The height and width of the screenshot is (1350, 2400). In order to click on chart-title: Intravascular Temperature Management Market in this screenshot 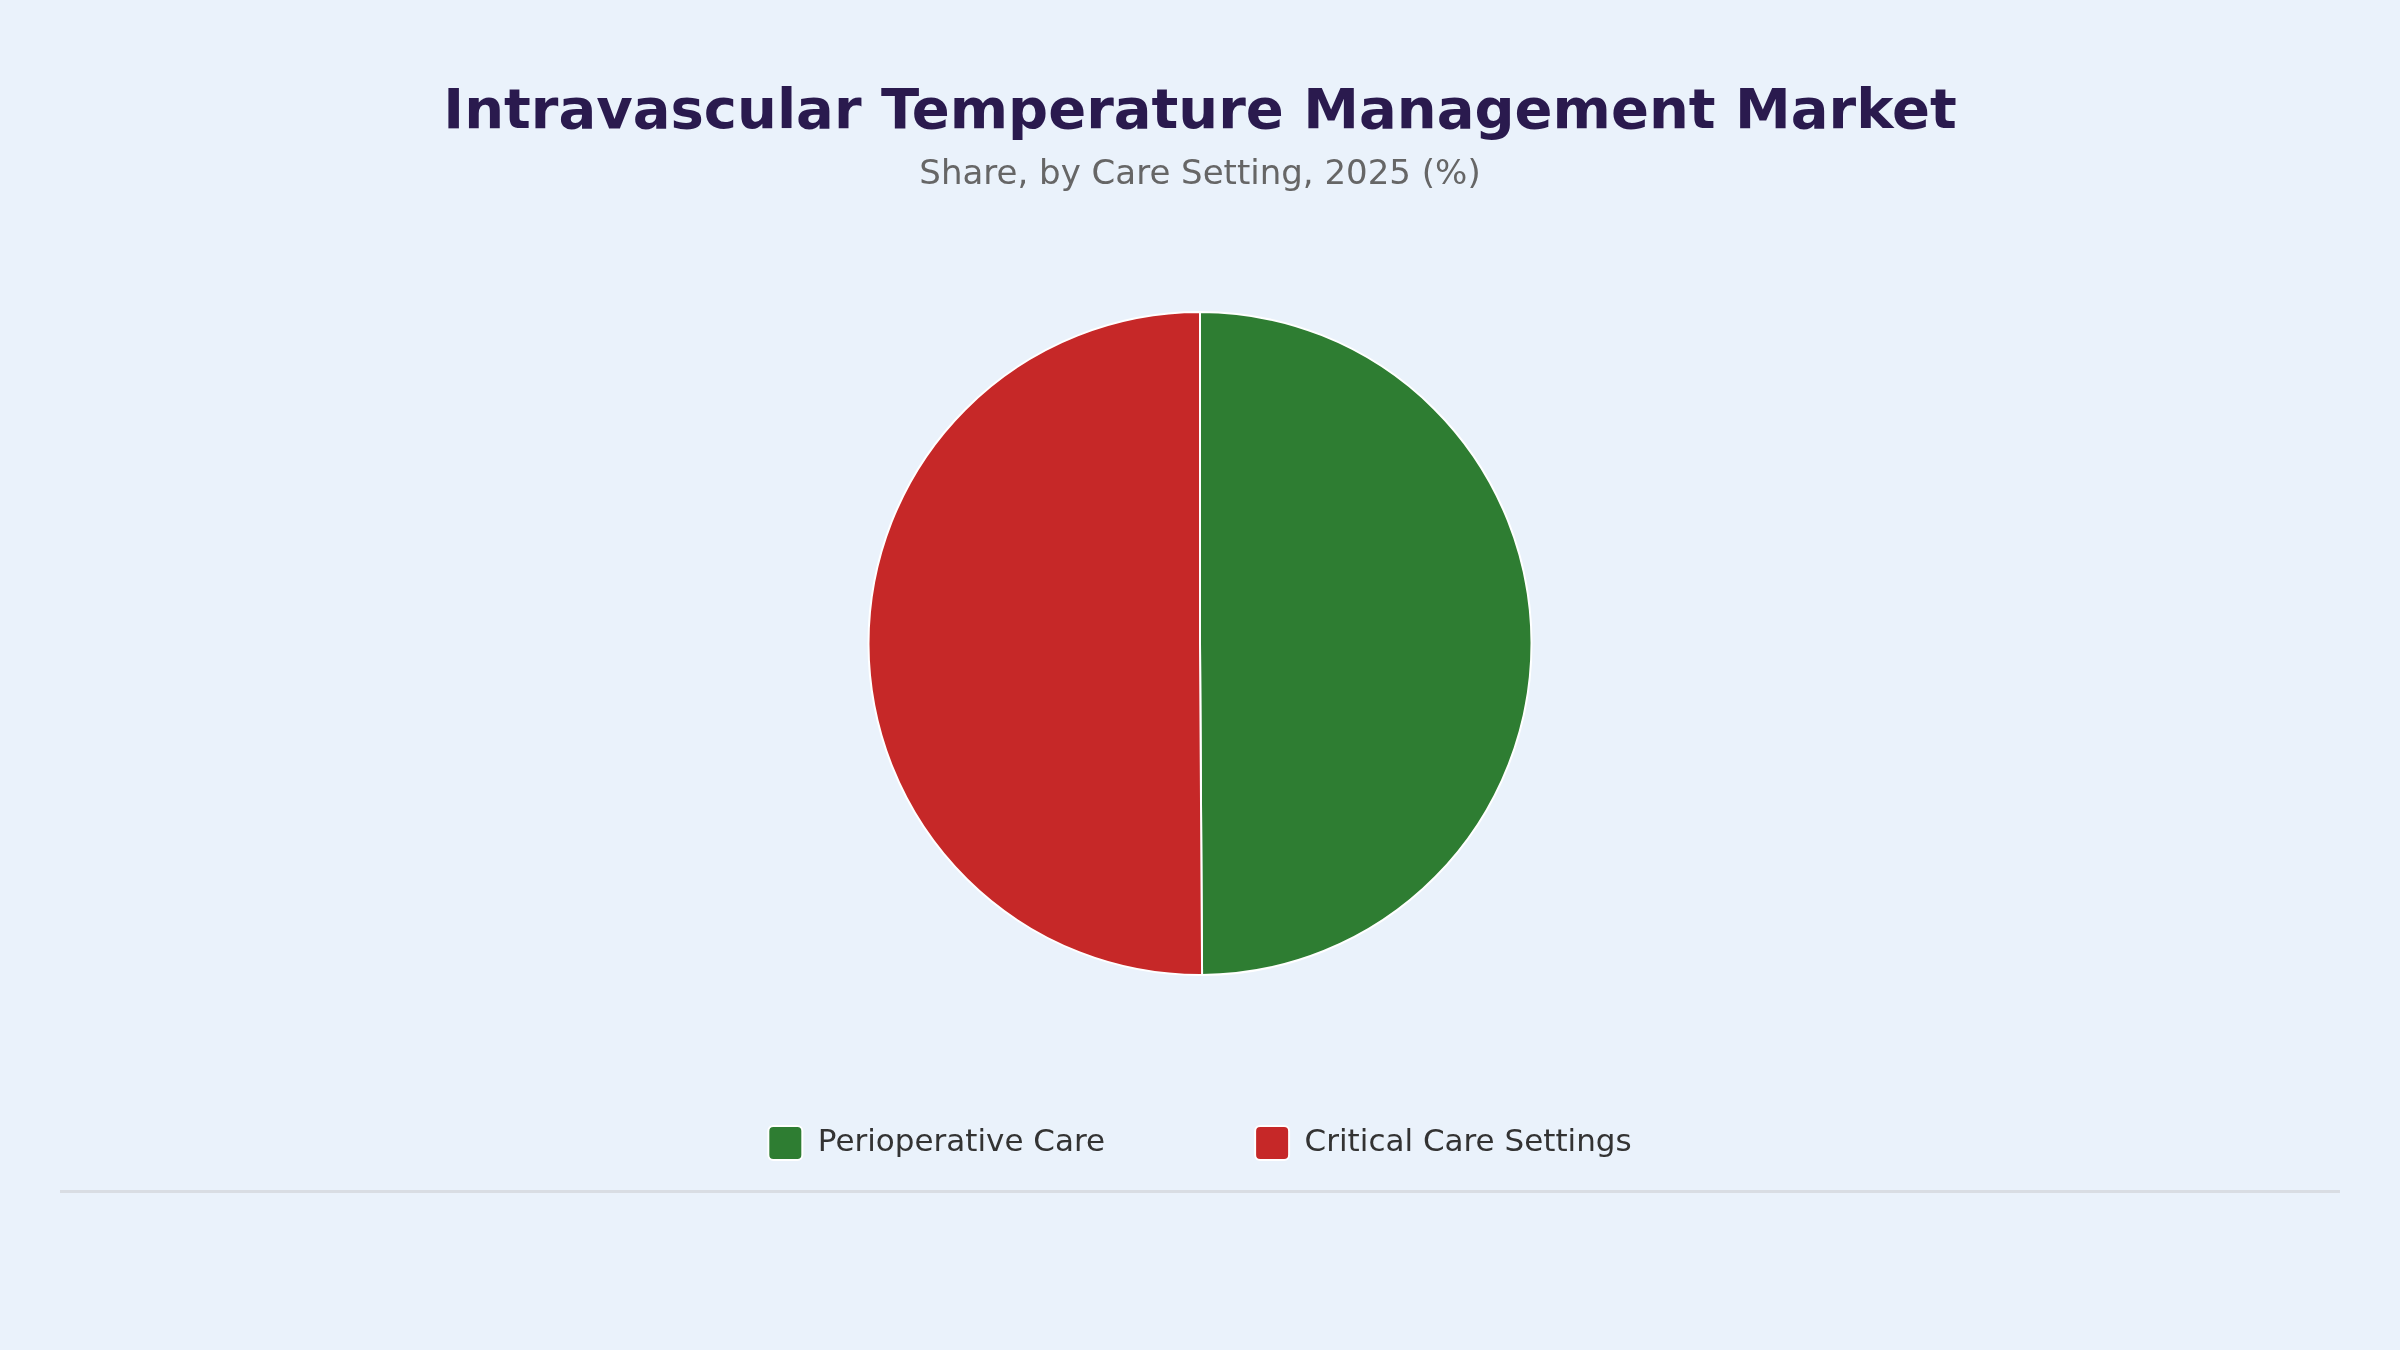, I will do `click(1200, 109)`.